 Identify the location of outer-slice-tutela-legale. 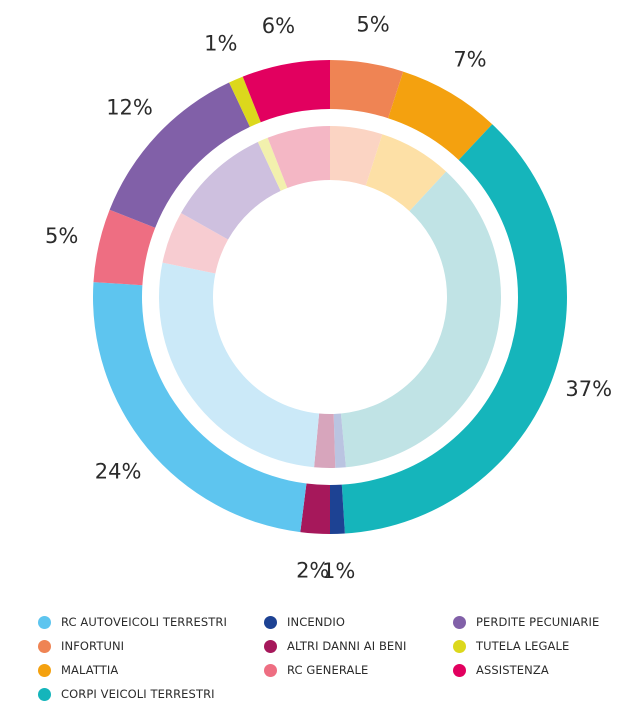
(245, 101).